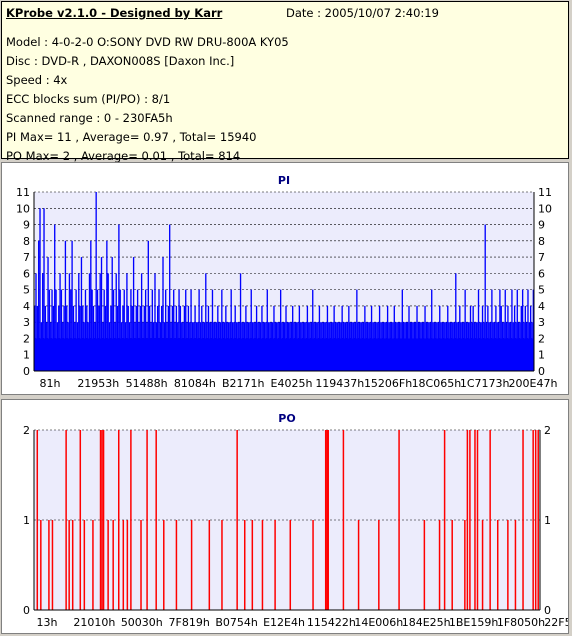 The height and width of the screenshot is (636, 572). I want to click on y-tick-label-left: 1, so click(26, 355).